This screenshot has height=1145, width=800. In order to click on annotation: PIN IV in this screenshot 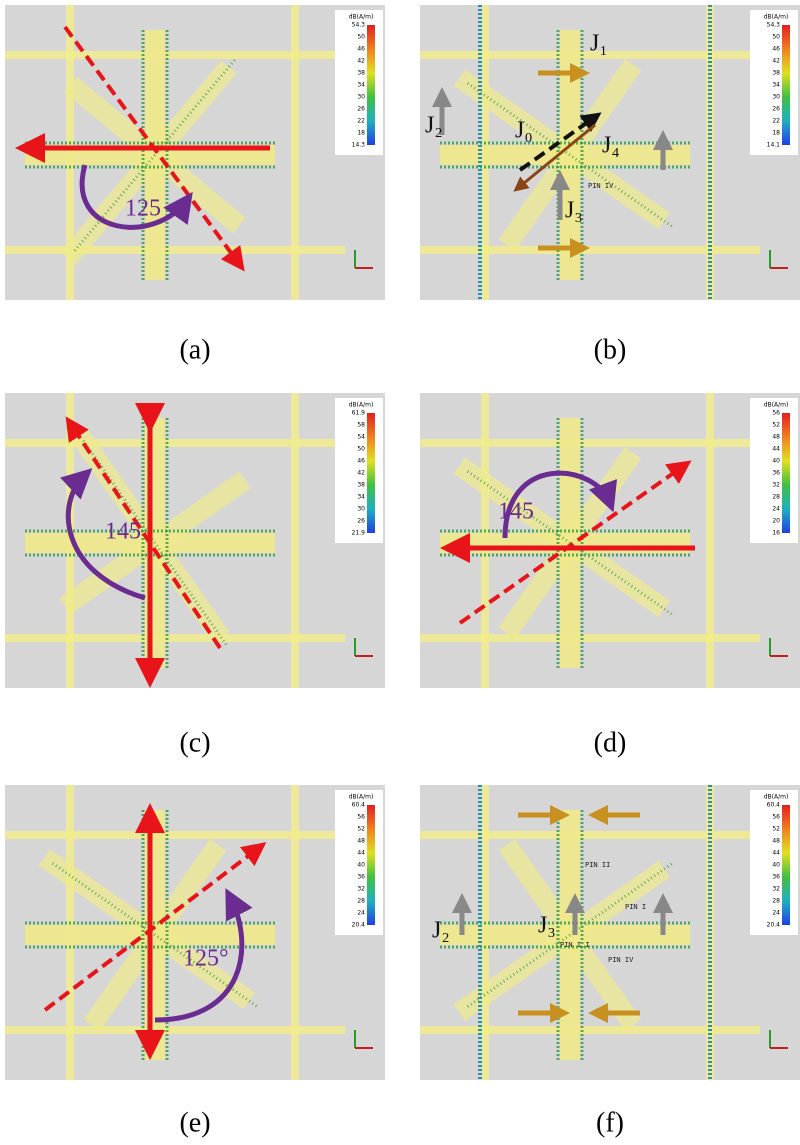, I will do `click(621, 960)`.